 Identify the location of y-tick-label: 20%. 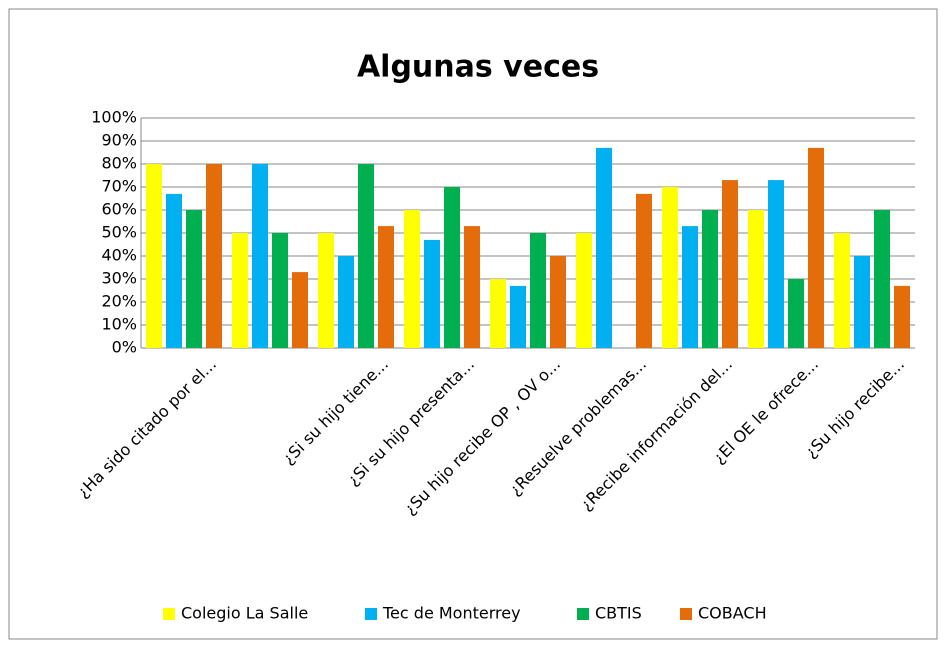
(119, 301).